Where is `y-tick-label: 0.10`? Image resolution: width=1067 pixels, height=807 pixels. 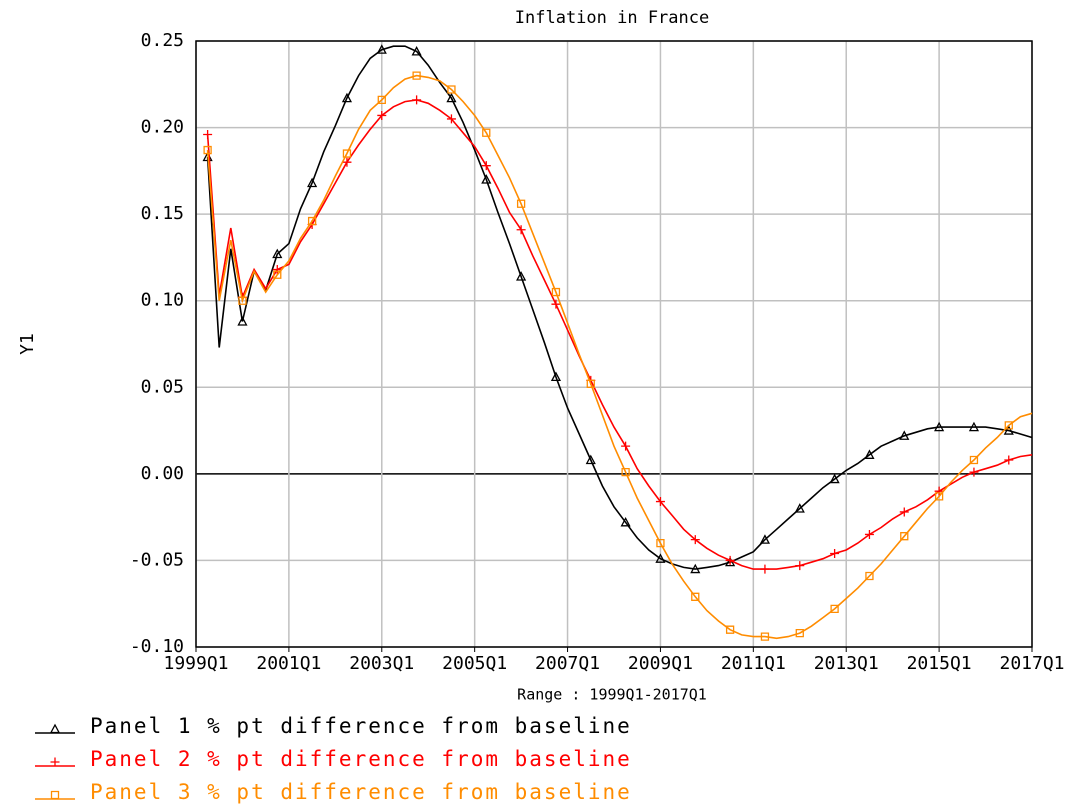
y-tick-label: 0.10 is located at coordinates (162, 300).